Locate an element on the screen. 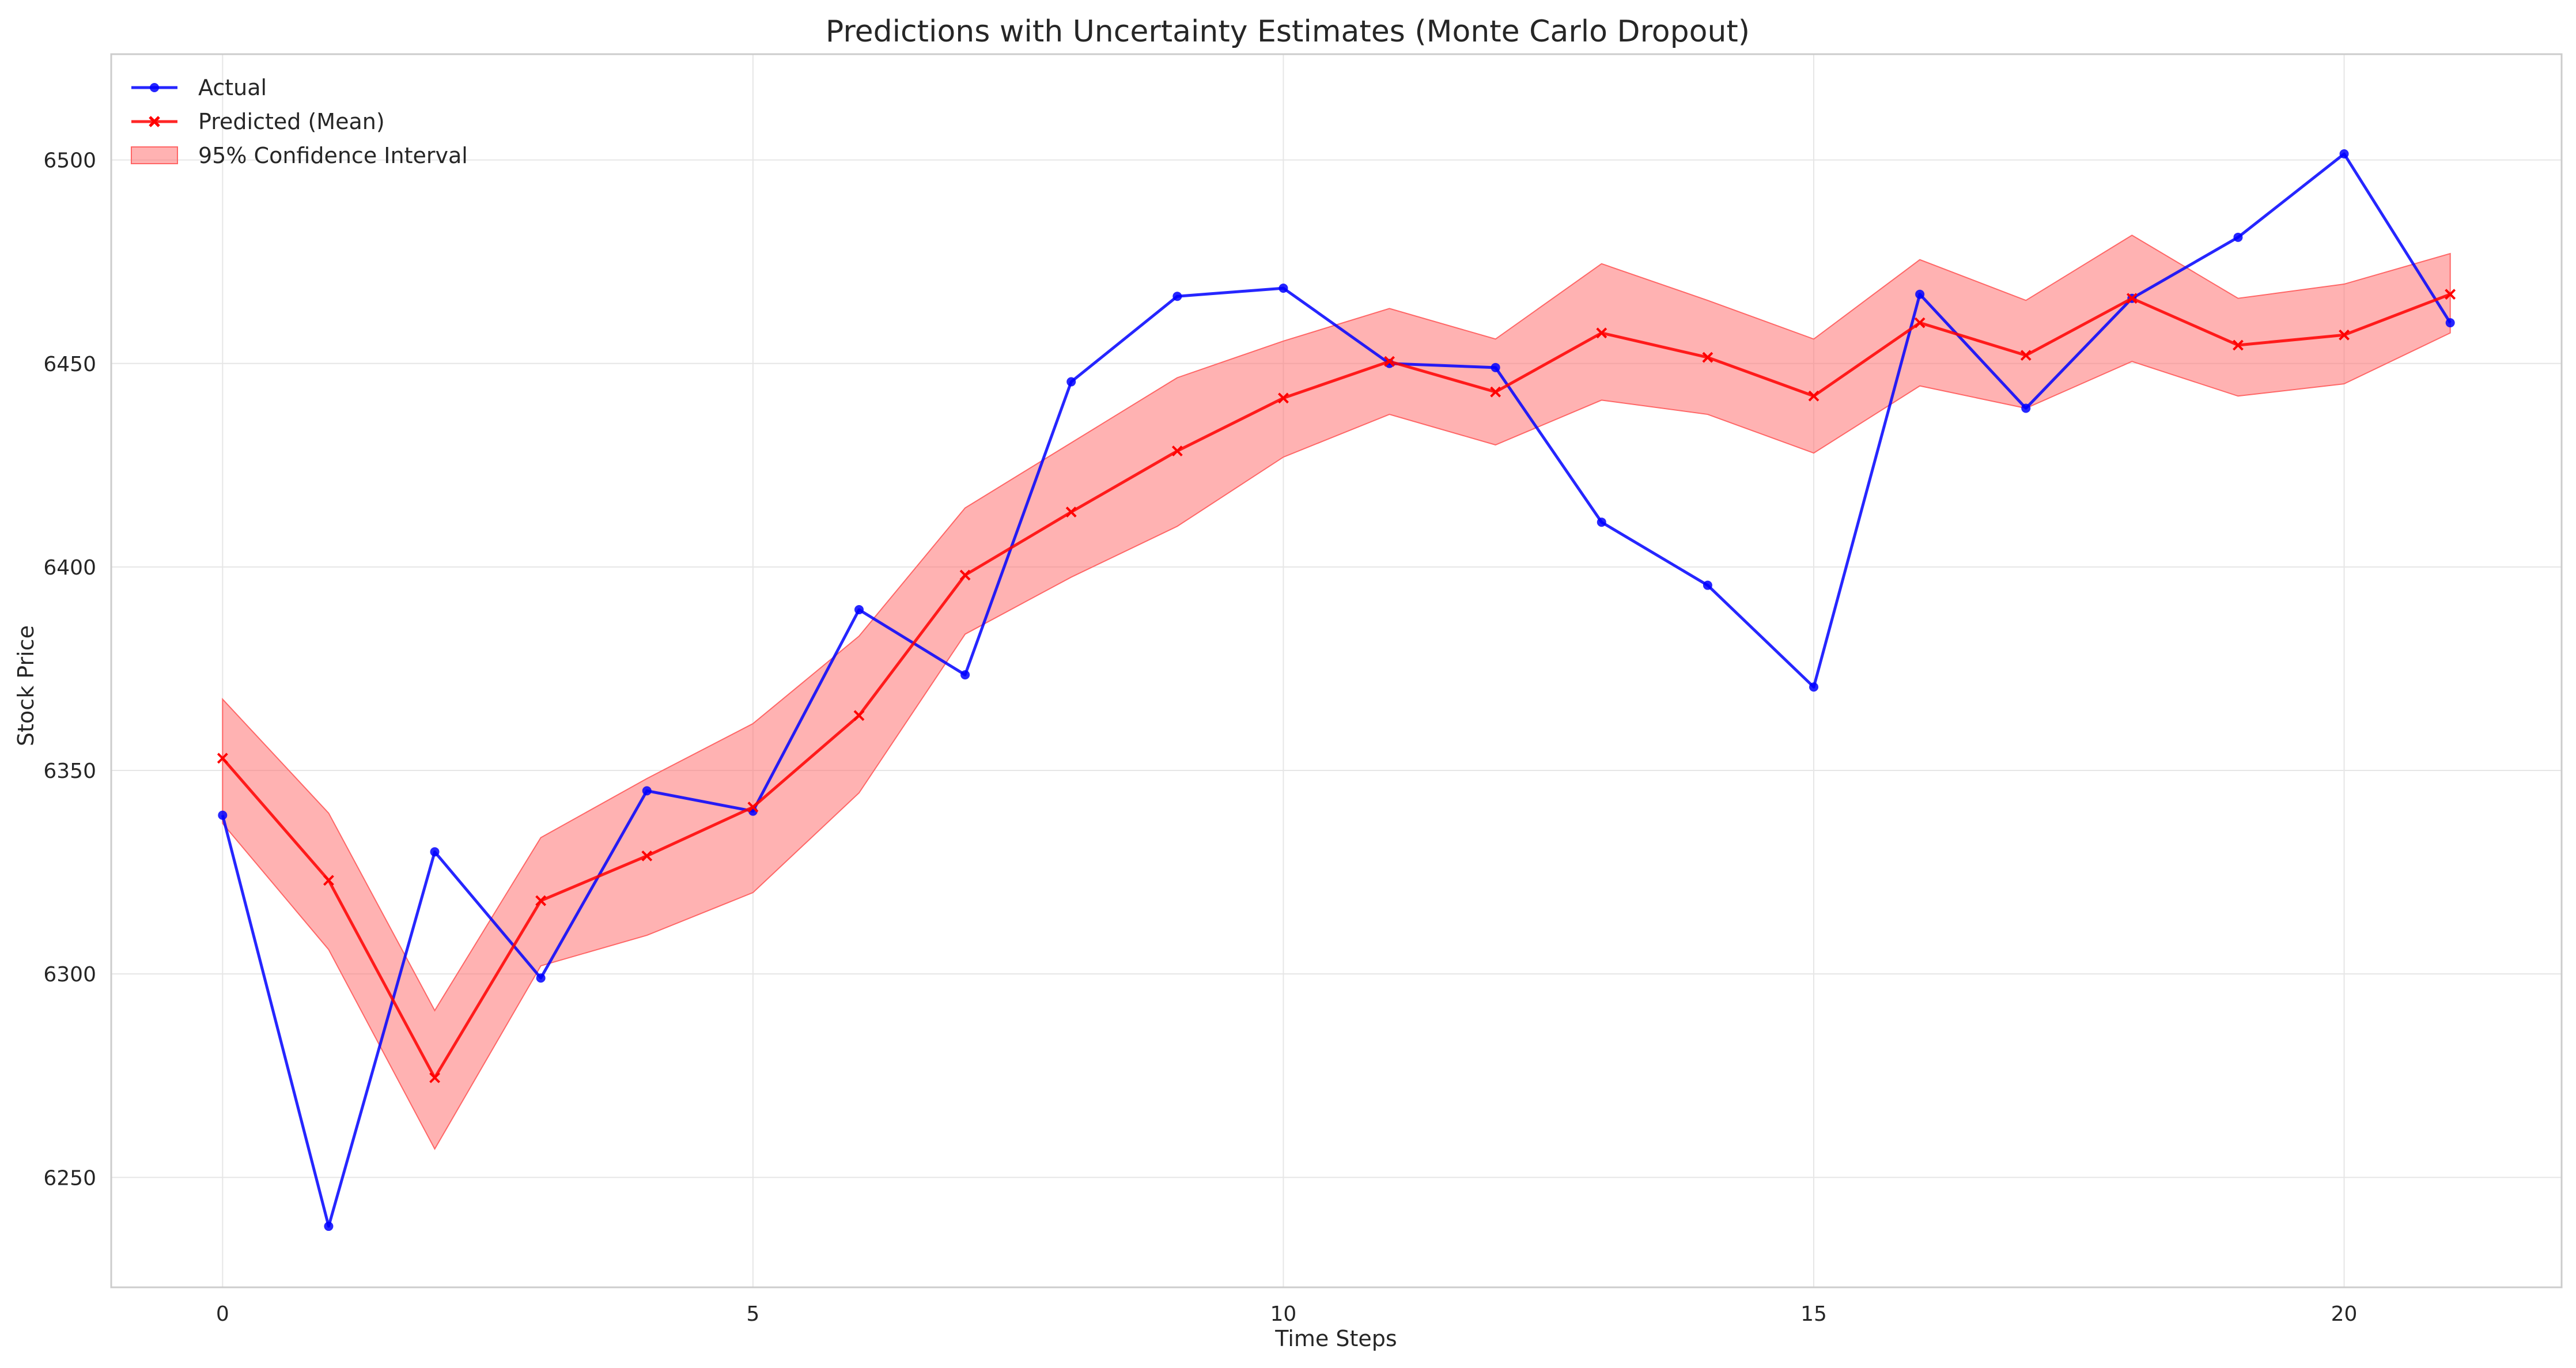  y-tick-label: 6350 is located at coordinates (69, 771).